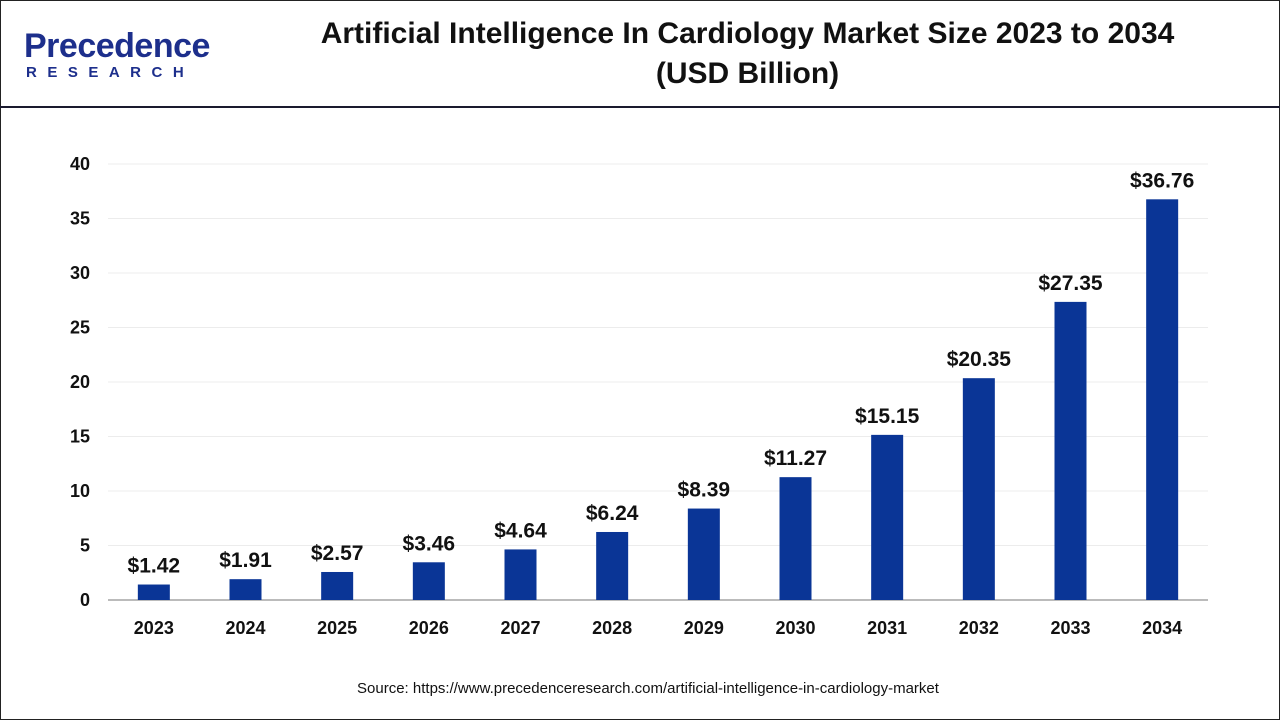  What do you see at coordinates (80, 437) in the screenshot?
I see `y-tick-label: 15` at bounding box center [80, 437].